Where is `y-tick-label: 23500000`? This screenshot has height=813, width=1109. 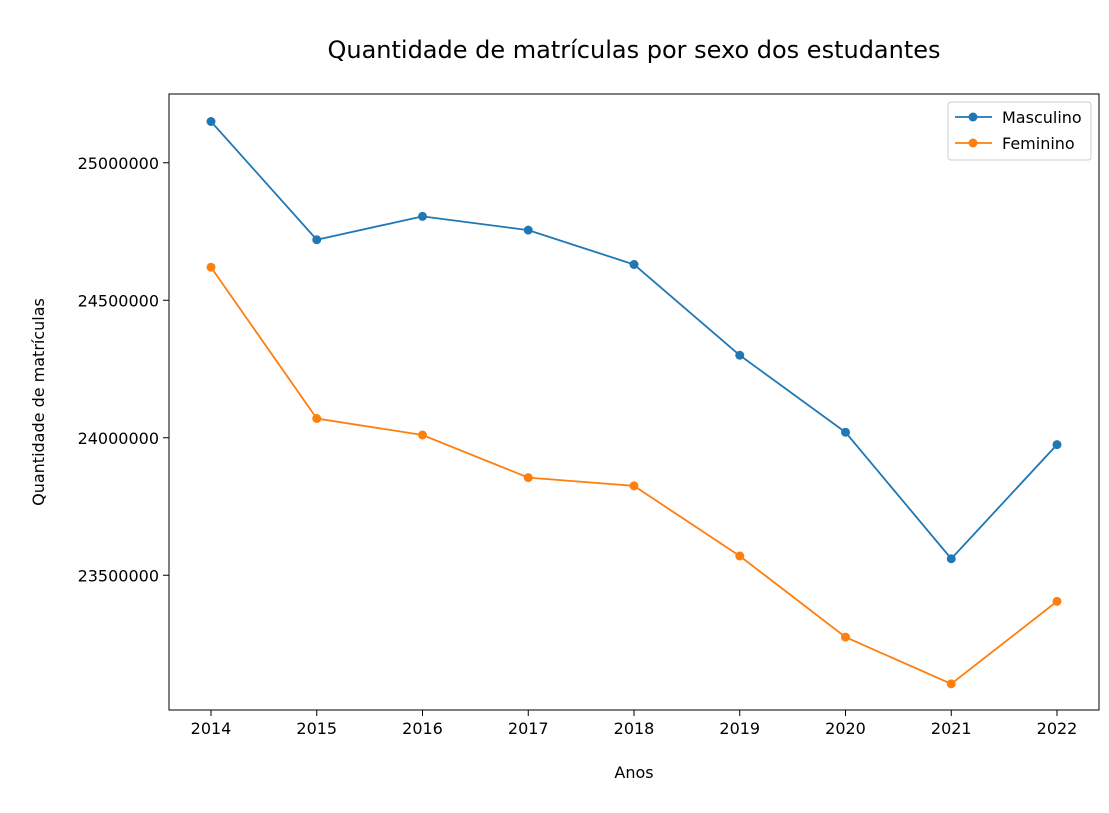
y-tick-label: 23500000 is located at coordinates (118, 575).